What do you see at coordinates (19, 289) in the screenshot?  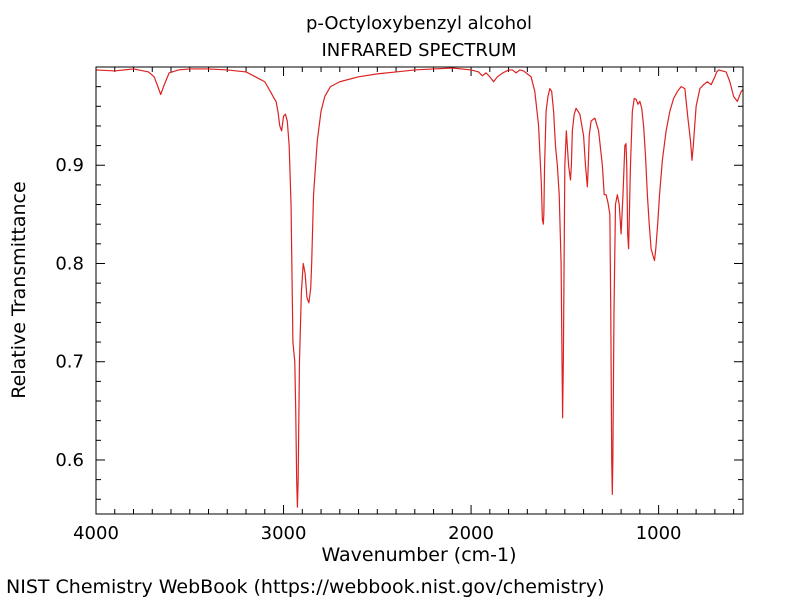 I see `y-axis-label: Relative Transmittance` at bounding box center [19, 289].